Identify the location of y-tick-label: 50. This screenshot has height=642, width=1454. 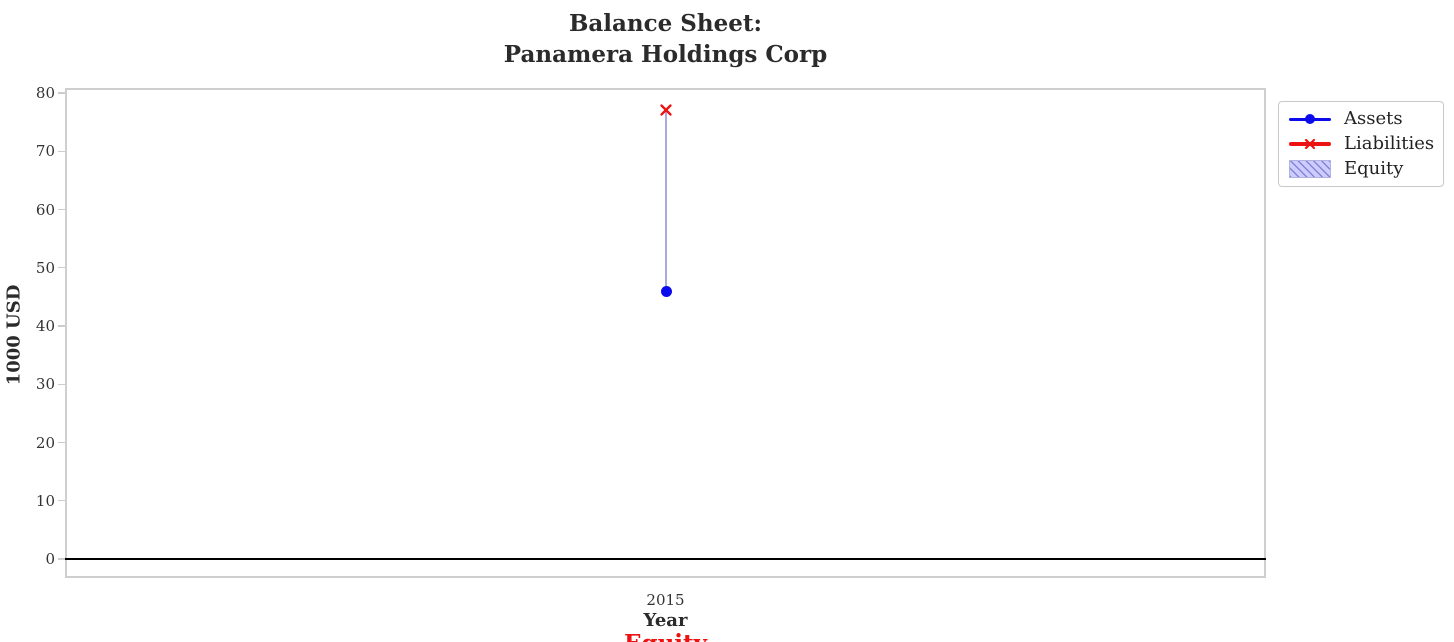
(45, 267).